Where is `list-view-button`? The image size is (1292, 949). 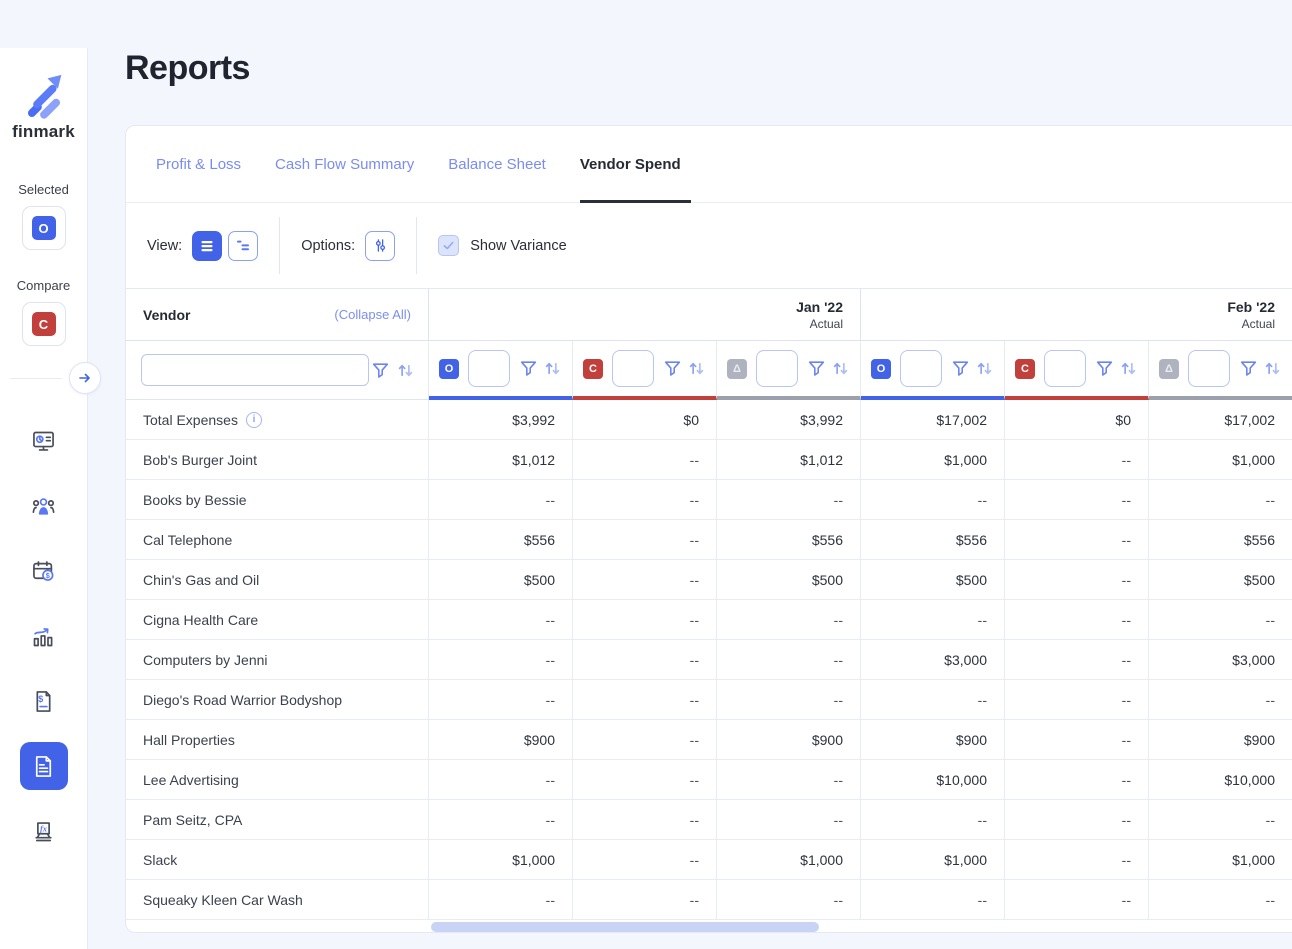 list-view-button is located at coordinates (207, 245).